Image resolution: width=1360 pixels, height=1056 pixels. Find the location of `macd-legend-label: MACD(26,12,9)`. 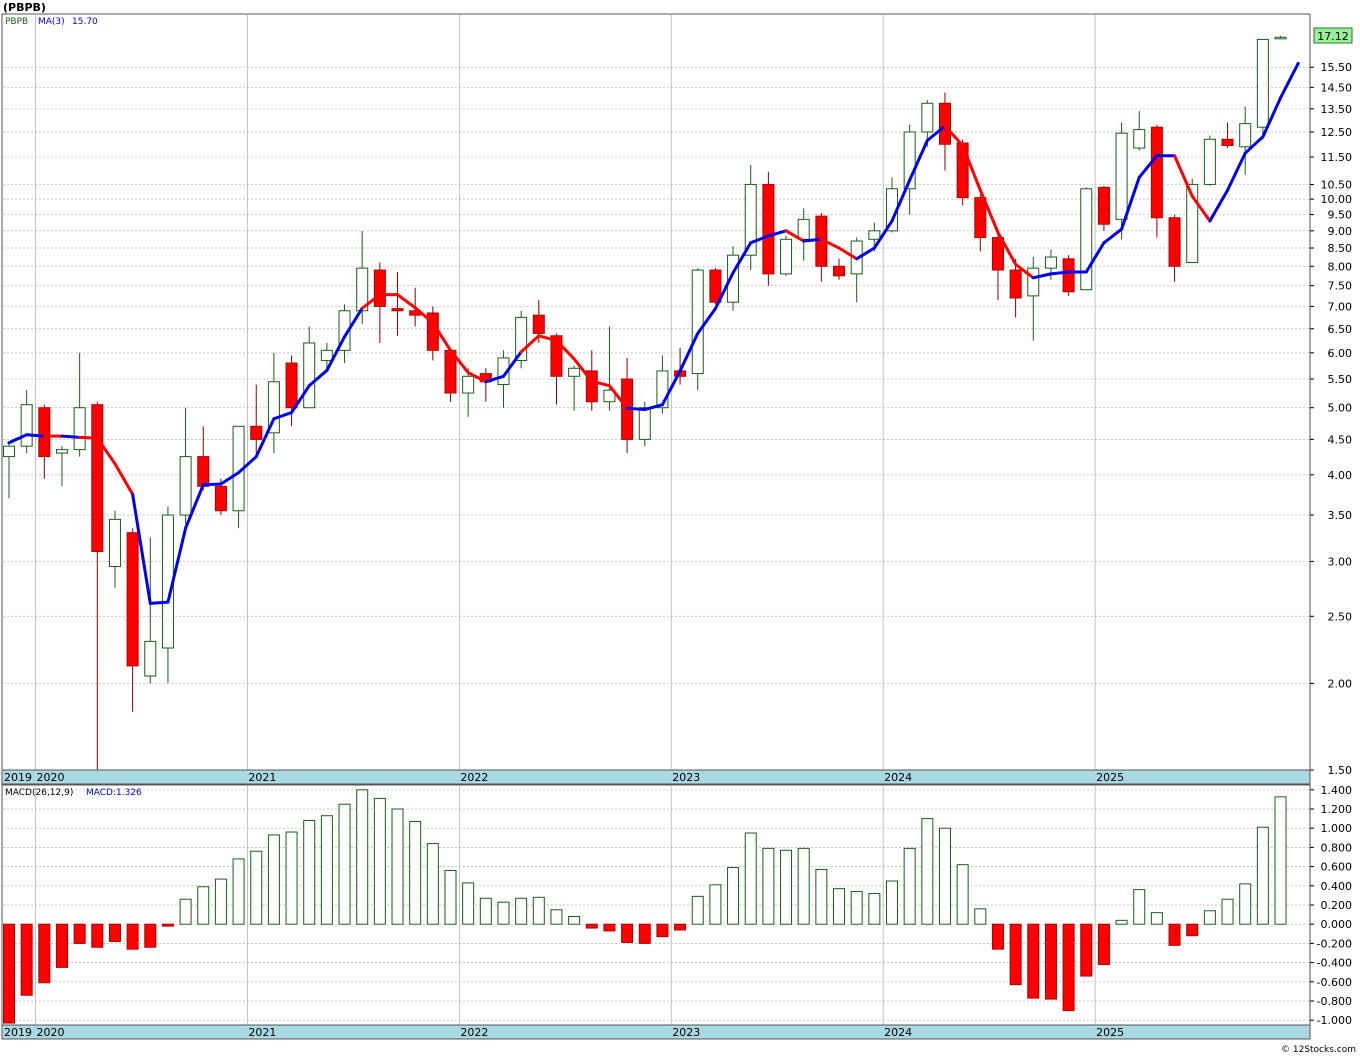

macd-legend-label: MACD(26,12,9) is located at coordinates (39, 793).